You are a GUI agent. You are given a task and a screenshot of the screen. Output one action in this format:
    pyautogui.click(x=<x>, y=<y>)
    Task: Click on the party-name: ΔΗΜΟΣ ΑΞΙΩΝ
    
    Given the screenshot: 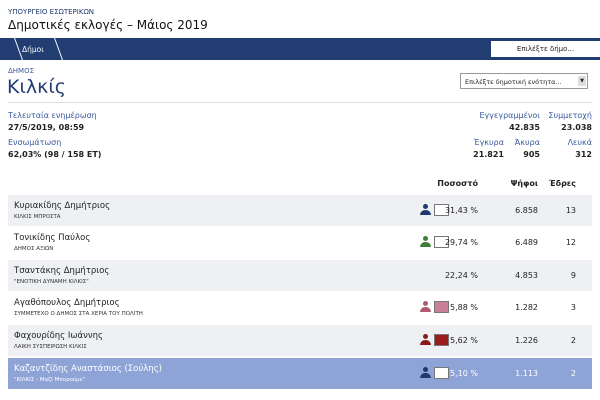 What is the action you would take?
    pyautogui.click(x=34, y=249)
    